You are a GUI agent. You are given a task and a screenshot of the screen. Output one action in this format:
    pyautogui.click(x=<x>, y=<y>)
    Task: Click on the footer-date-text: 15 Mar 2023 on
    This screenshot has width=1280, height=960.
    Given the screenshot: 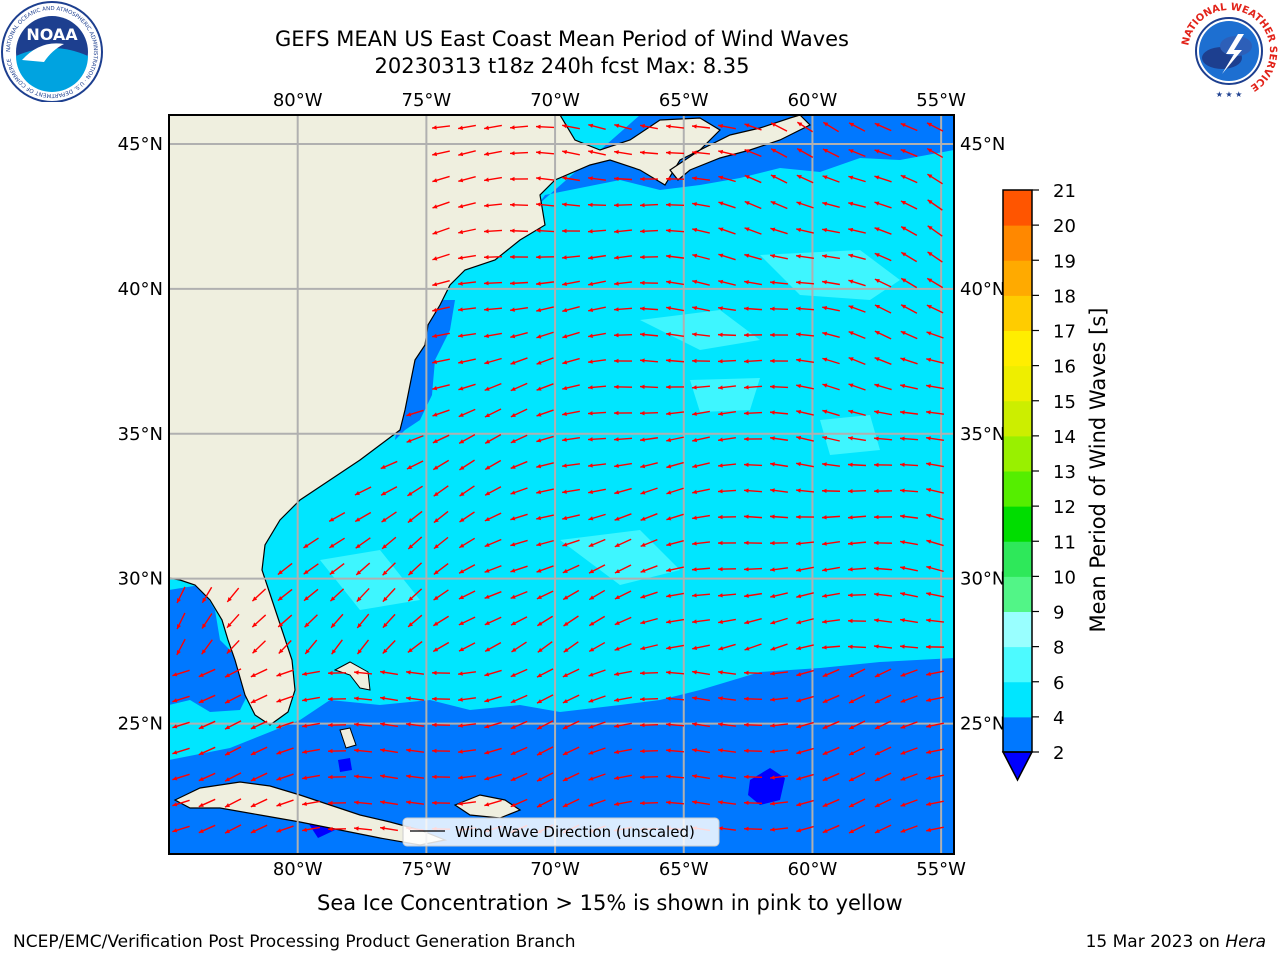 What is the action you would take?
    pyautogui.click(x=1155, y=942)
    